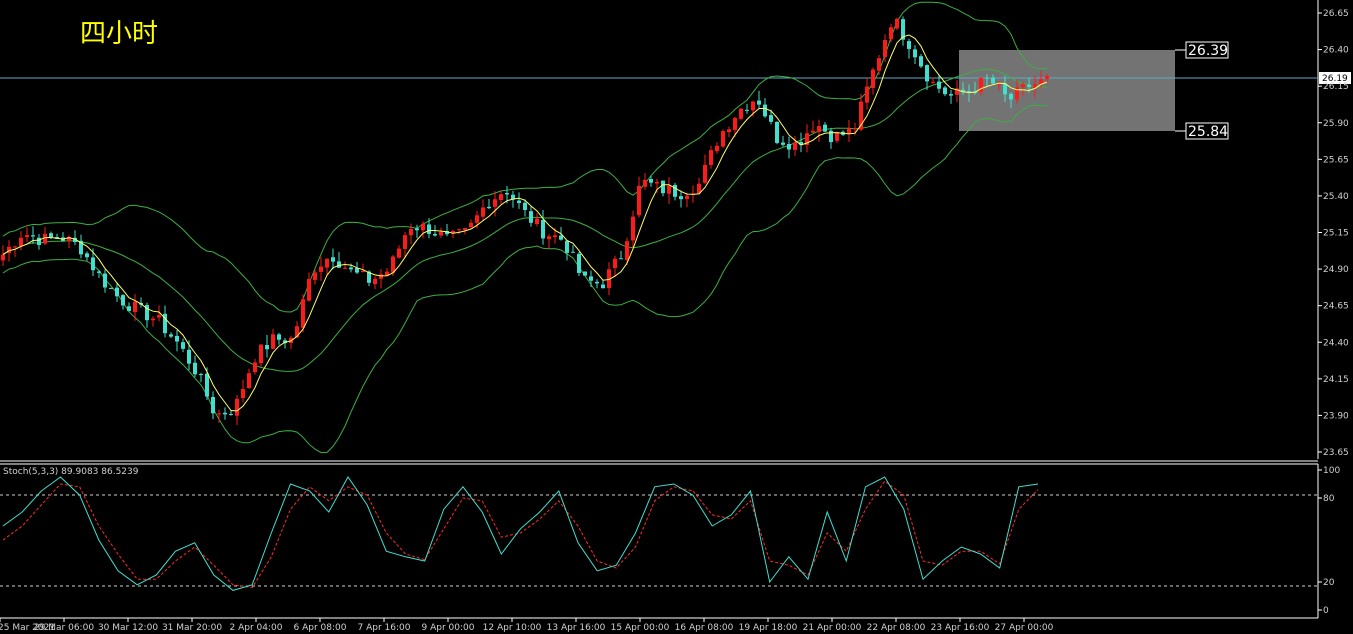 The image size is (1353, 634). What do you see at coordinates (1024, 628) in the screenshot?
I see `time-tick-label: 27 Apr 00:00` at bounding box center [1024, 628].